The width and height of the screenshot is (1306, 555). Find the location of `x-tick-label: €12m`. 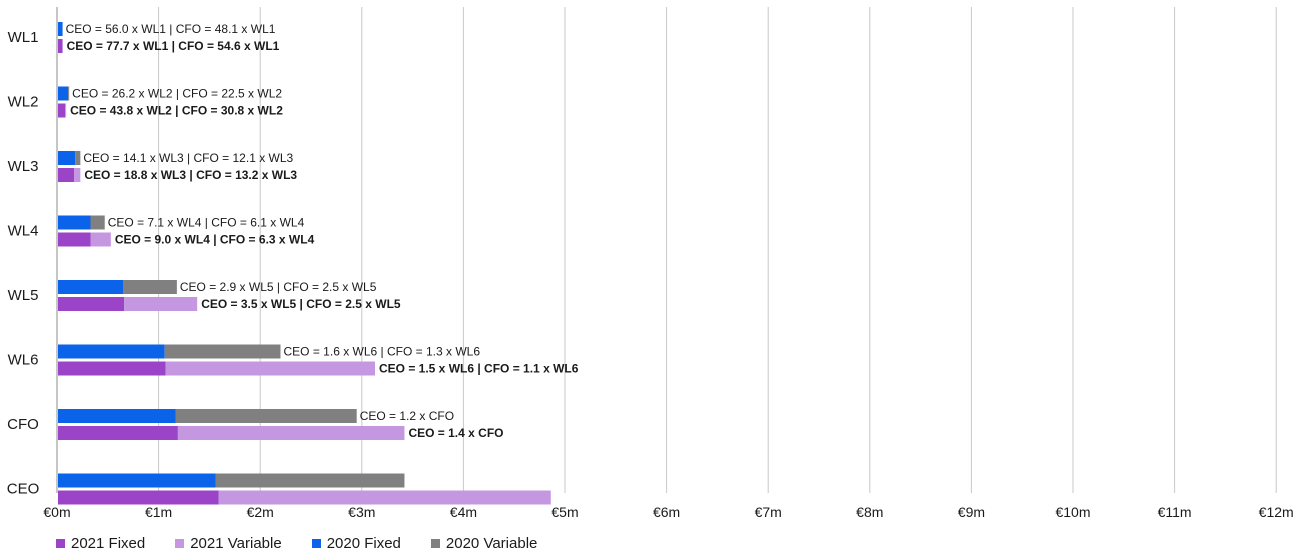

x-tick-label: €12m is located at coordinates (1276, 512).